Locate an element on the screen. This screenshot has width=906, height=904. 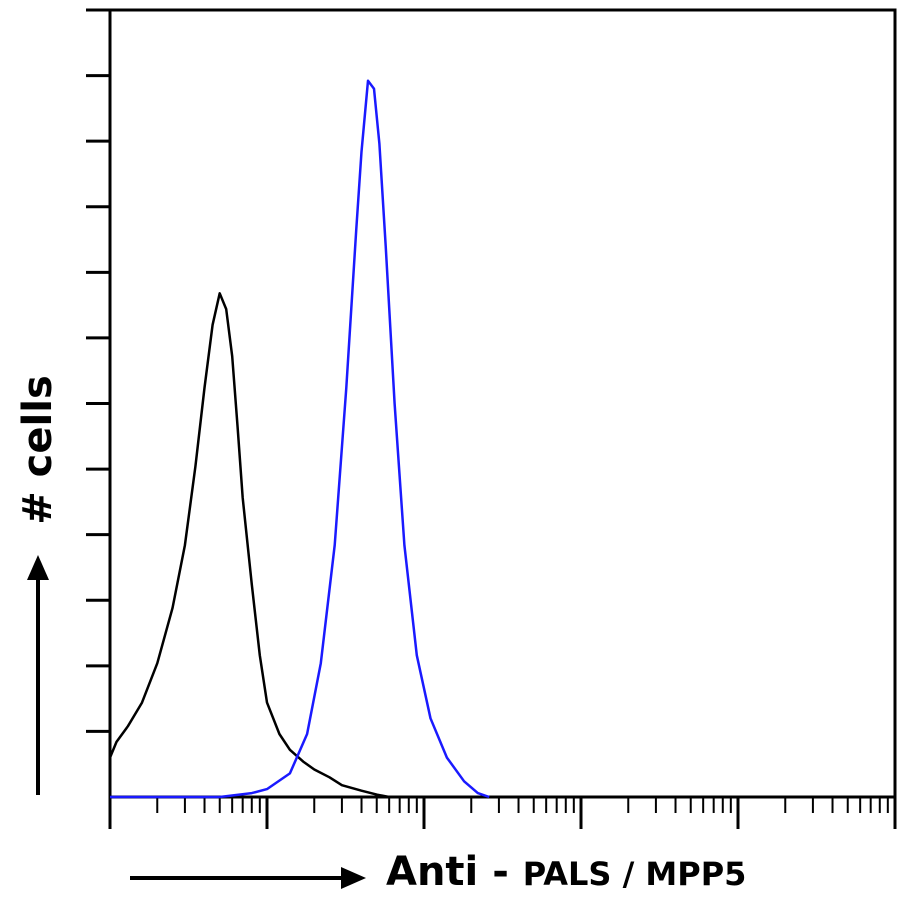
y-axis-label: # cells is located at coordinates (38, 450).